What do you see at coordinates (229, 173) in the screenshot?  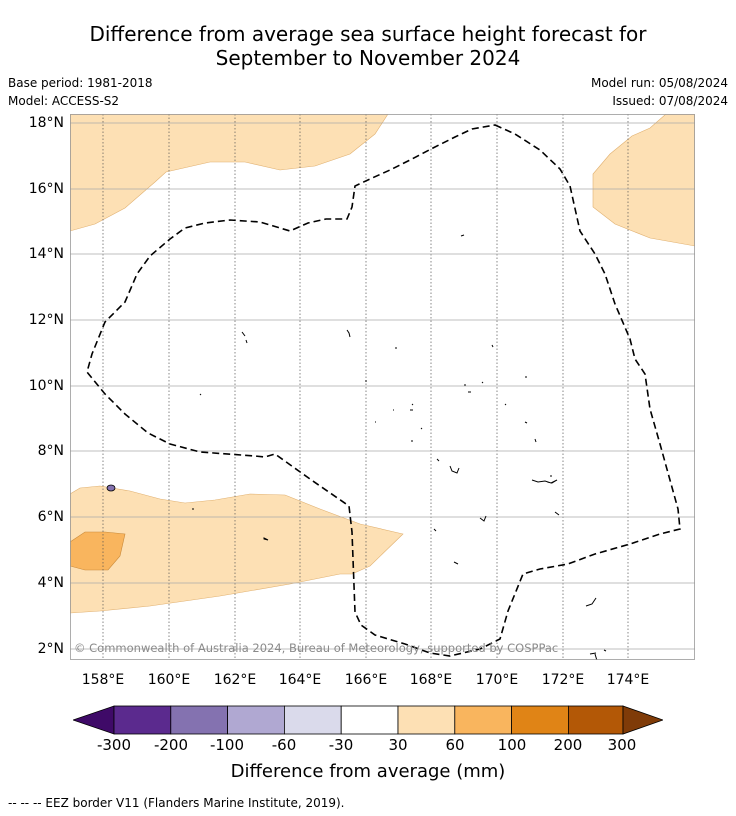 I see `anomaly-region-nw` at bounding box center [229, 173].